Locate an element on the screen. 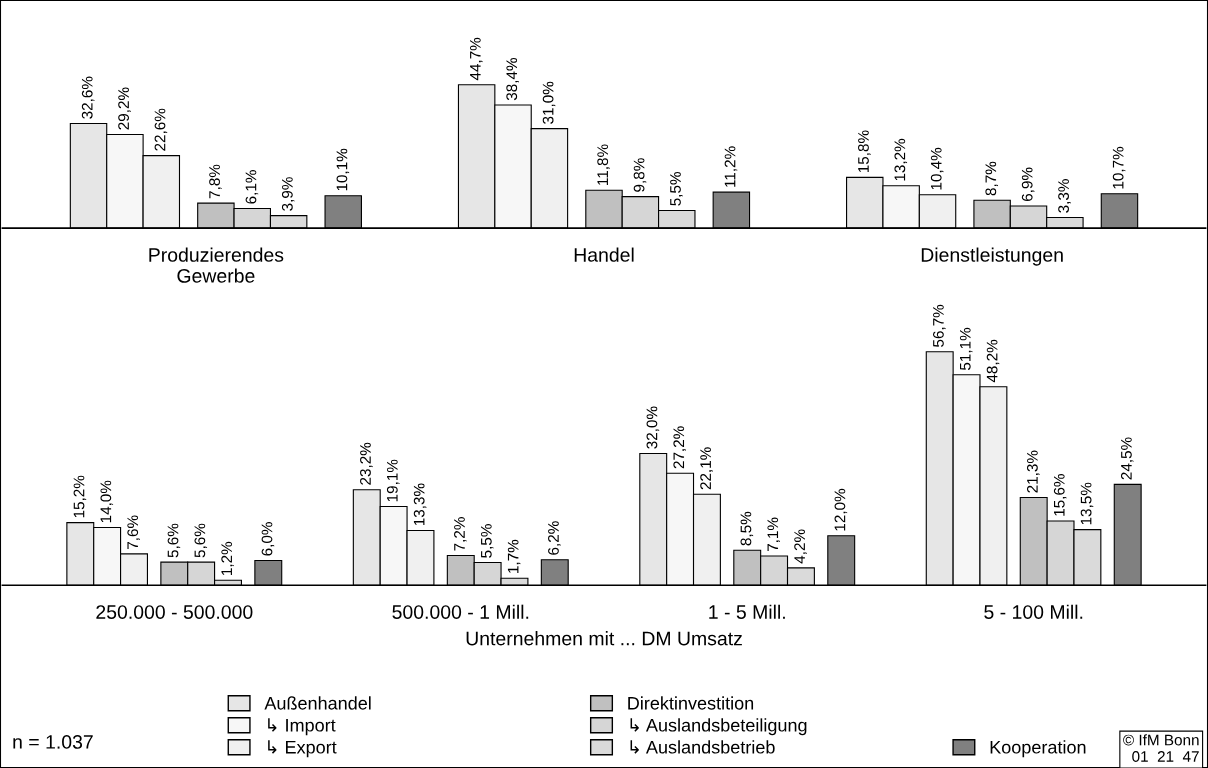 The width and height of the screenshot is (1208, 768). data-label: 15,8% is located at coordinates (864, 151).